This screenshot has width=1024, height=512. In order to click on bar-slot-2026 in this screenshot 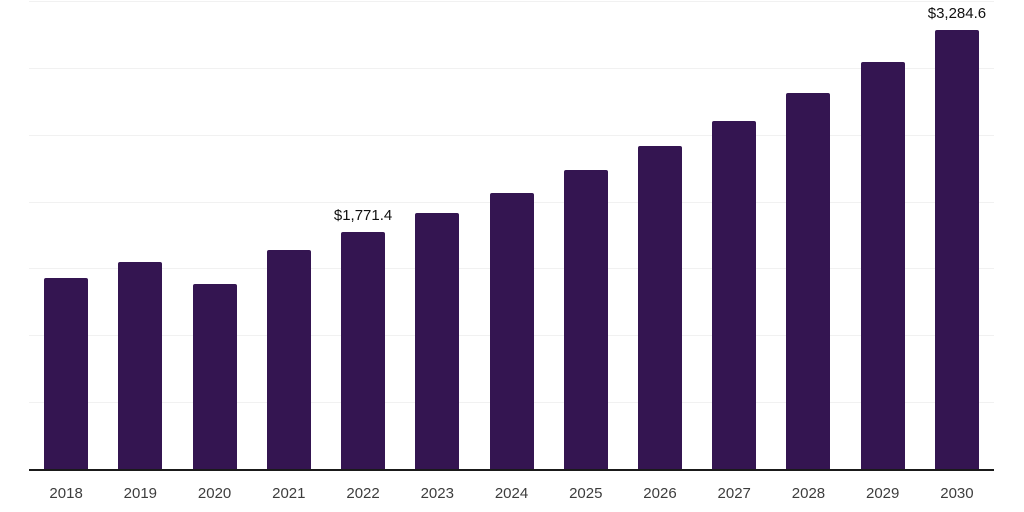, I will do `click(660, 235)`.